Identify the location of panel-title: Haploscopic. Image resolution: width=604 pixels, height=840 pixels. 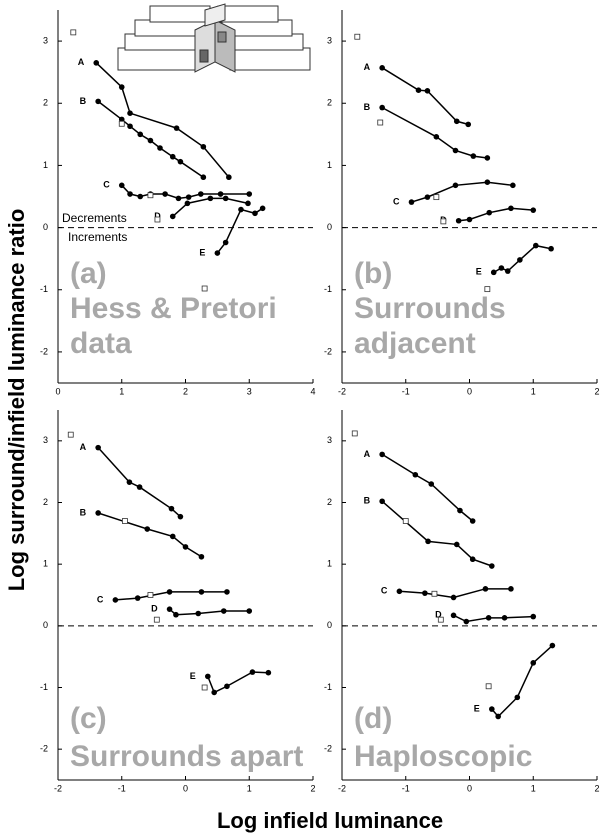
(443, 756).